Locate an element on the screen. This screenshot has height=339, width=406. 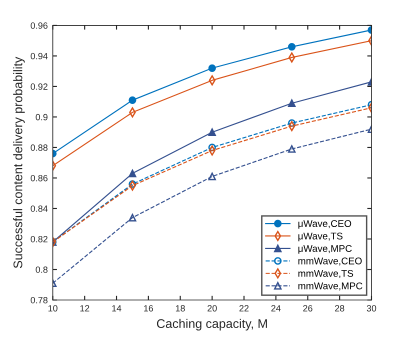
x-tick-label: 12 is located at coordinates (85, 308).